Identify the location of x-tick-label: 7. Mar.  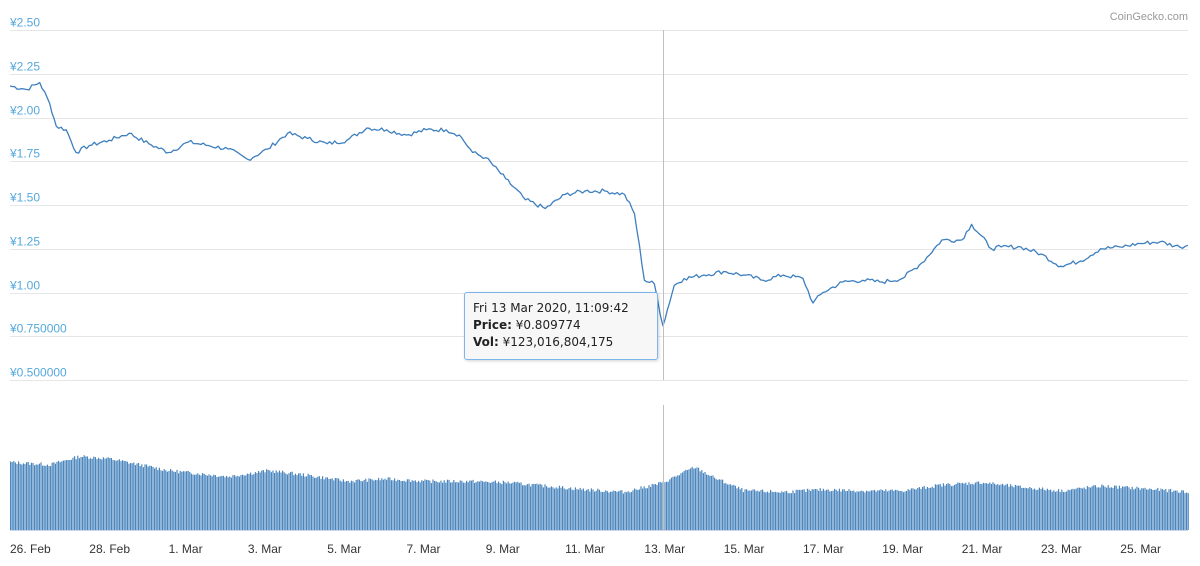
(424, 549).